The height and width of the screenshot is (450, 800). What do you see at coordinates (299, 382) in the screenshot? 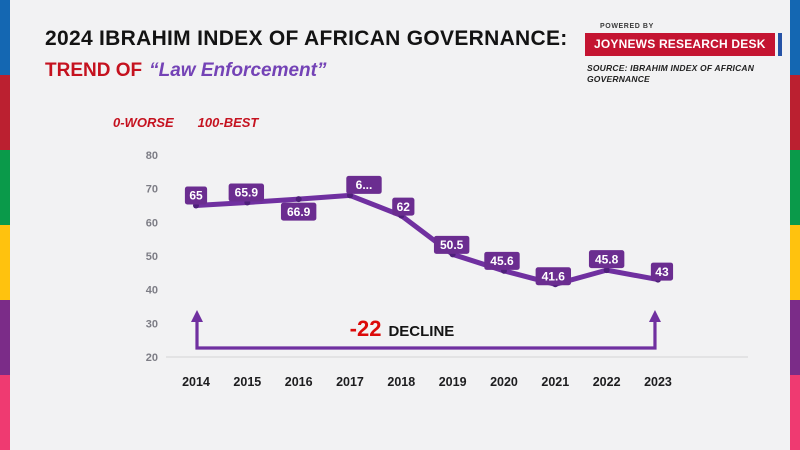
I see `x-axis-label: 2016` at bounding box center [299, 382].